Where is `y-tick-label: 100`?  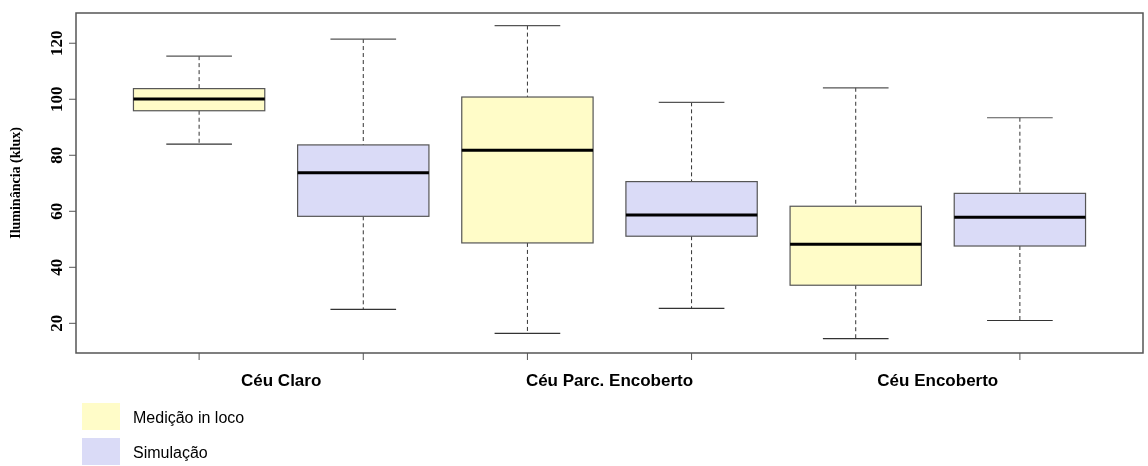
y-tick-label: 100 is located at coordinates (56, 99).